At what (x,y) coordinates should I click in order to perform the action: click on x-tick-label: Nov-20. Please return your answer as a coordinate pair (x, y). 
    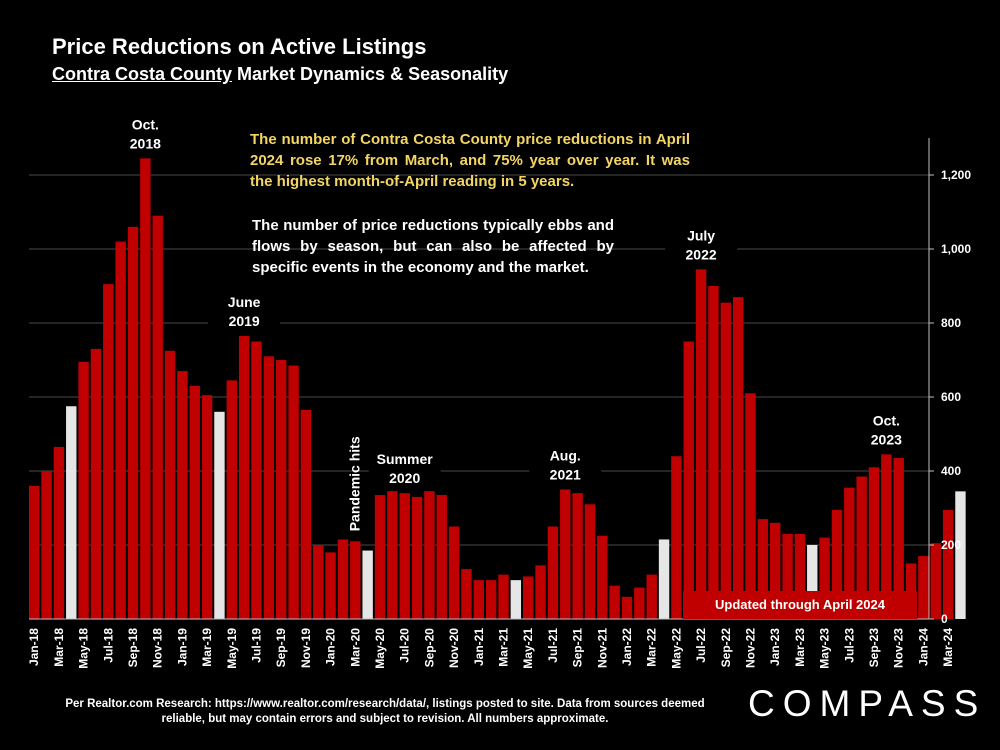
    Looking at the image, I should click on (454, 648).